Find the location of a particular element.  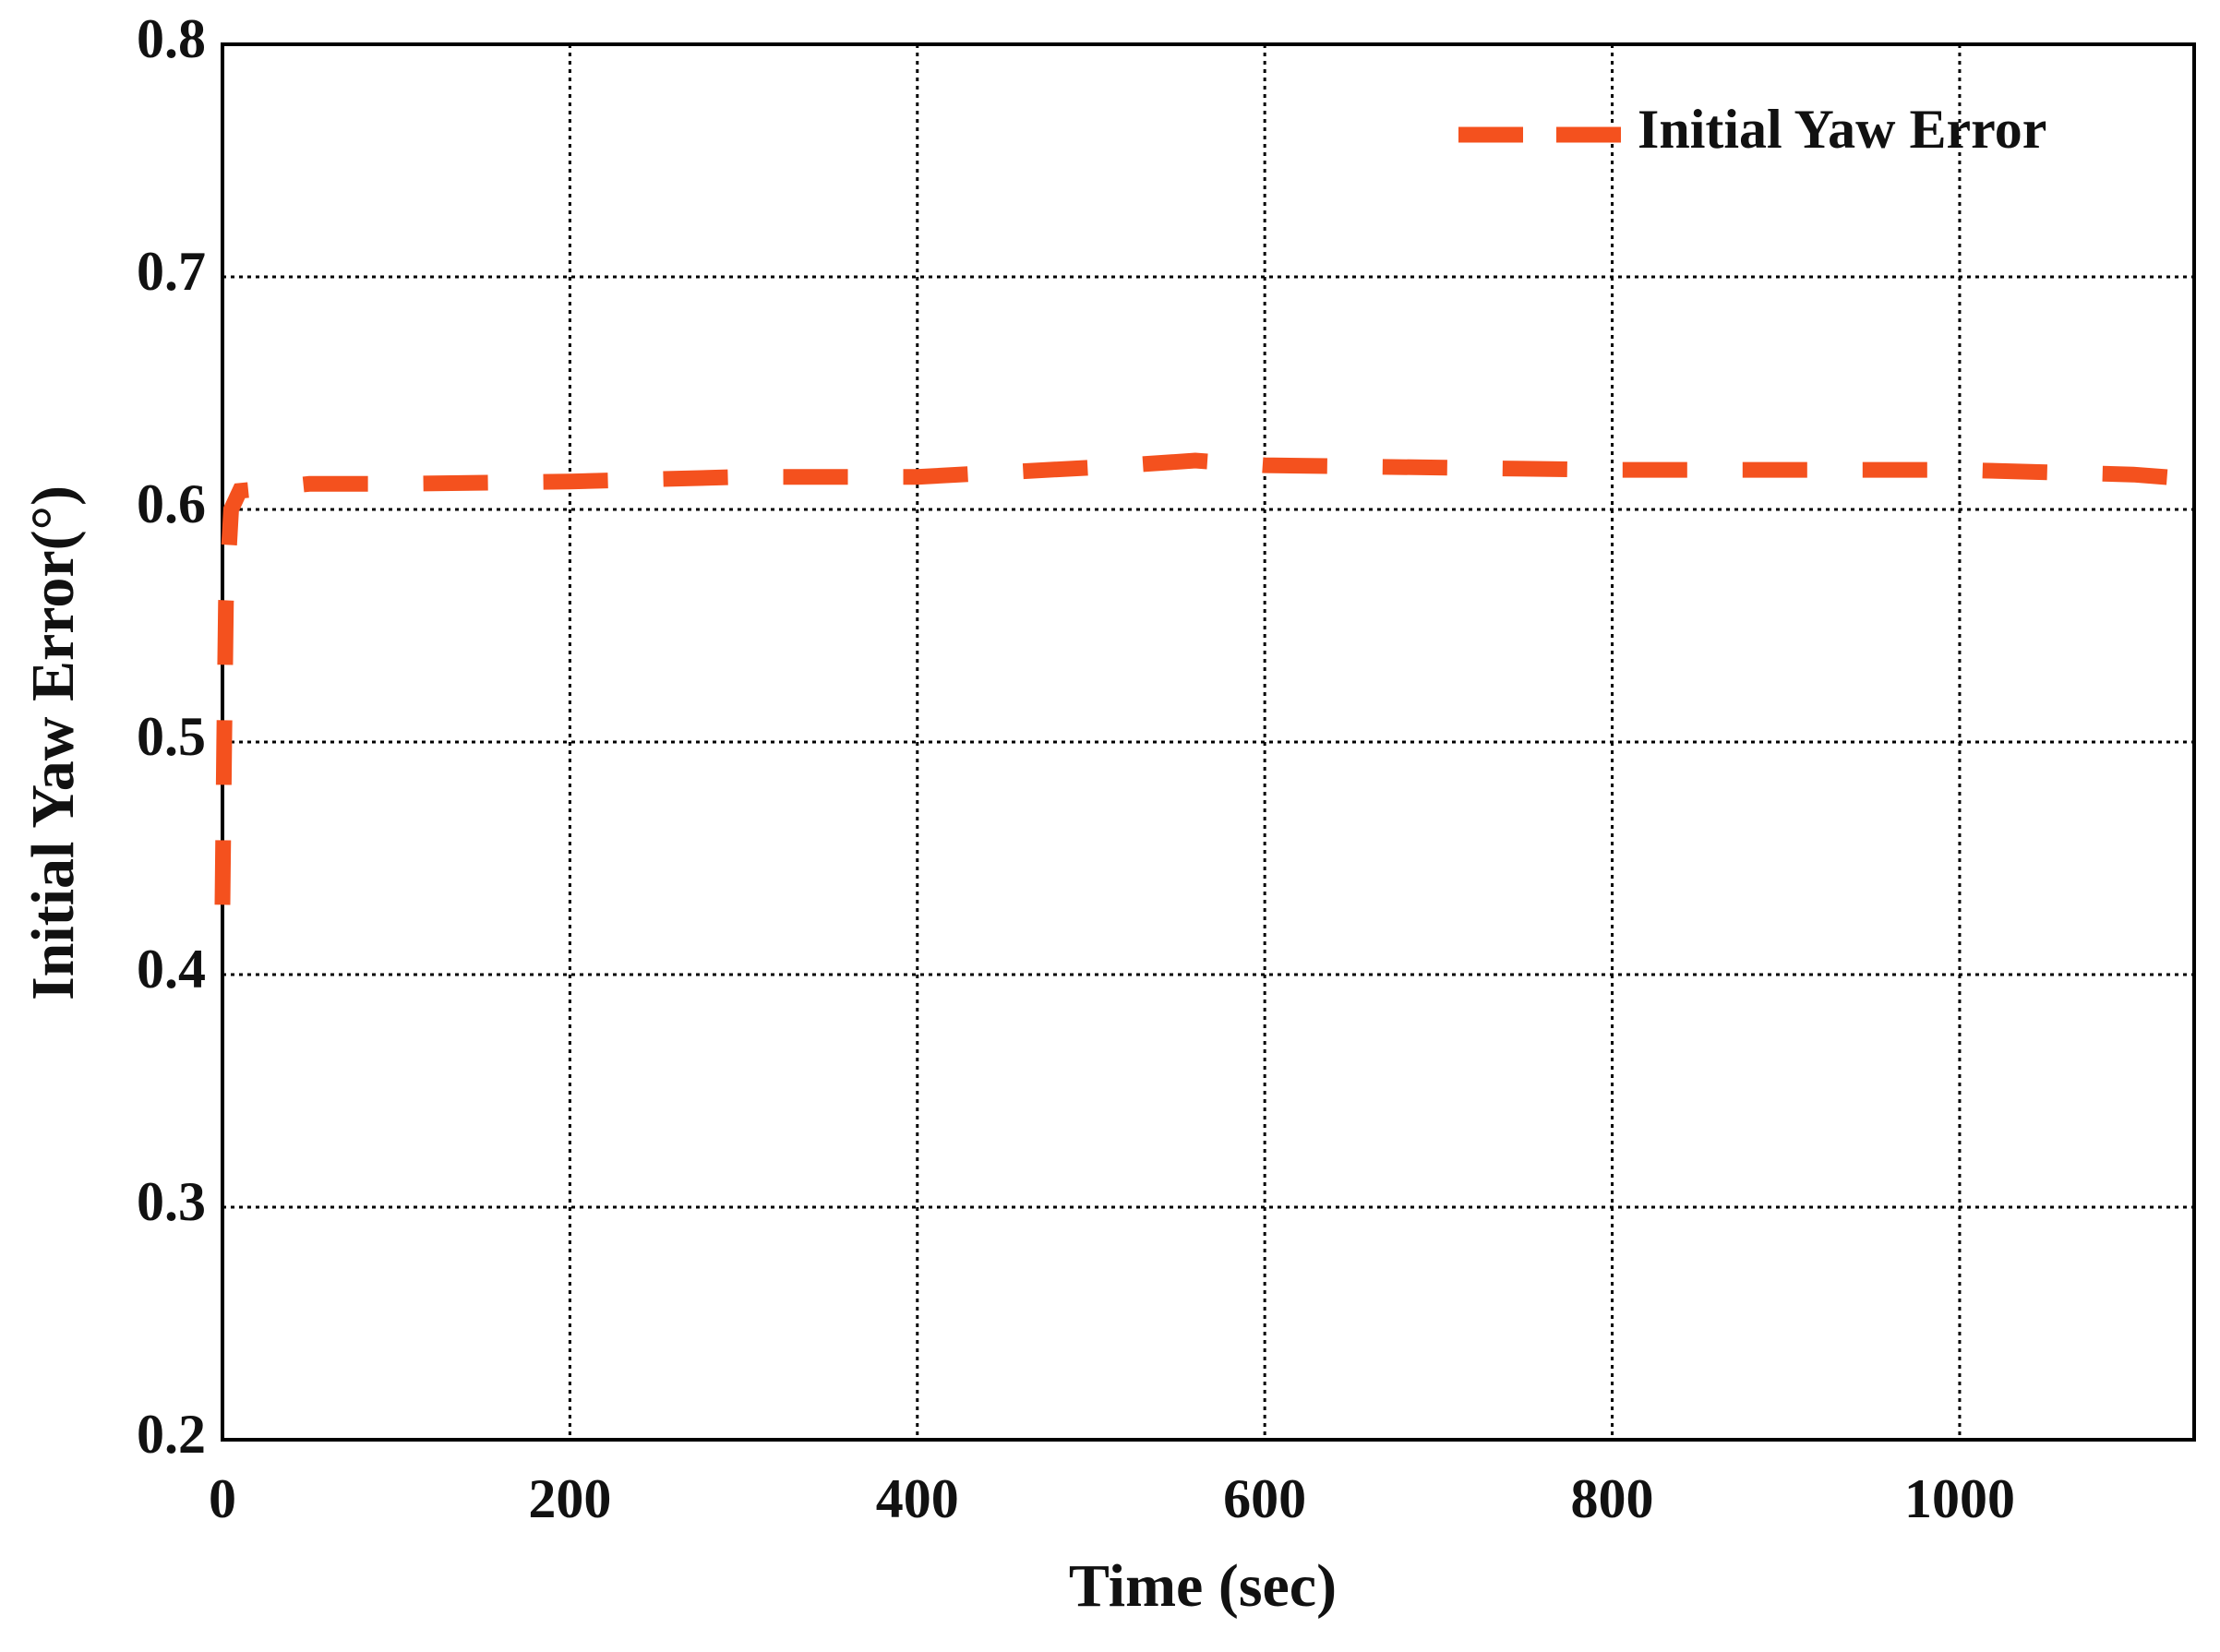

x-tick-label: 200 is located at coordinates (569, 1498).